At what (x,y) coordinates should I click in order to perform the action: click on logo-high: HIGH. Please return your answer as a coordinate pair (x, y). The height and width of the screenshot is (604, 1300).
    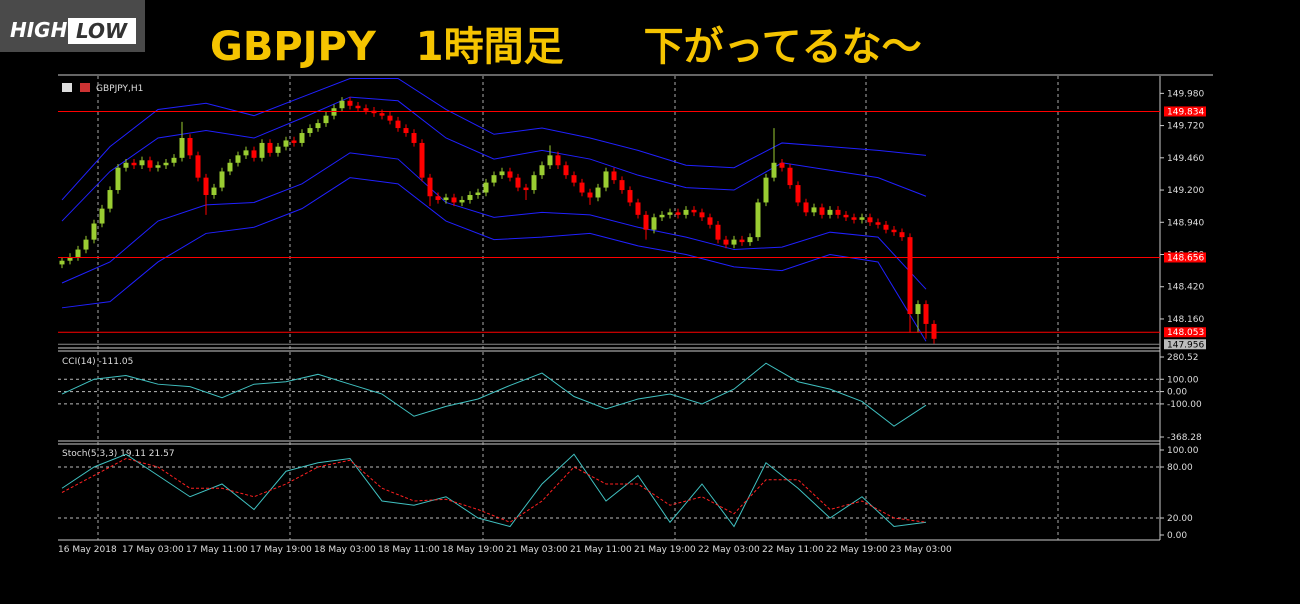
    Looking at the image, I should click on (39, 30).